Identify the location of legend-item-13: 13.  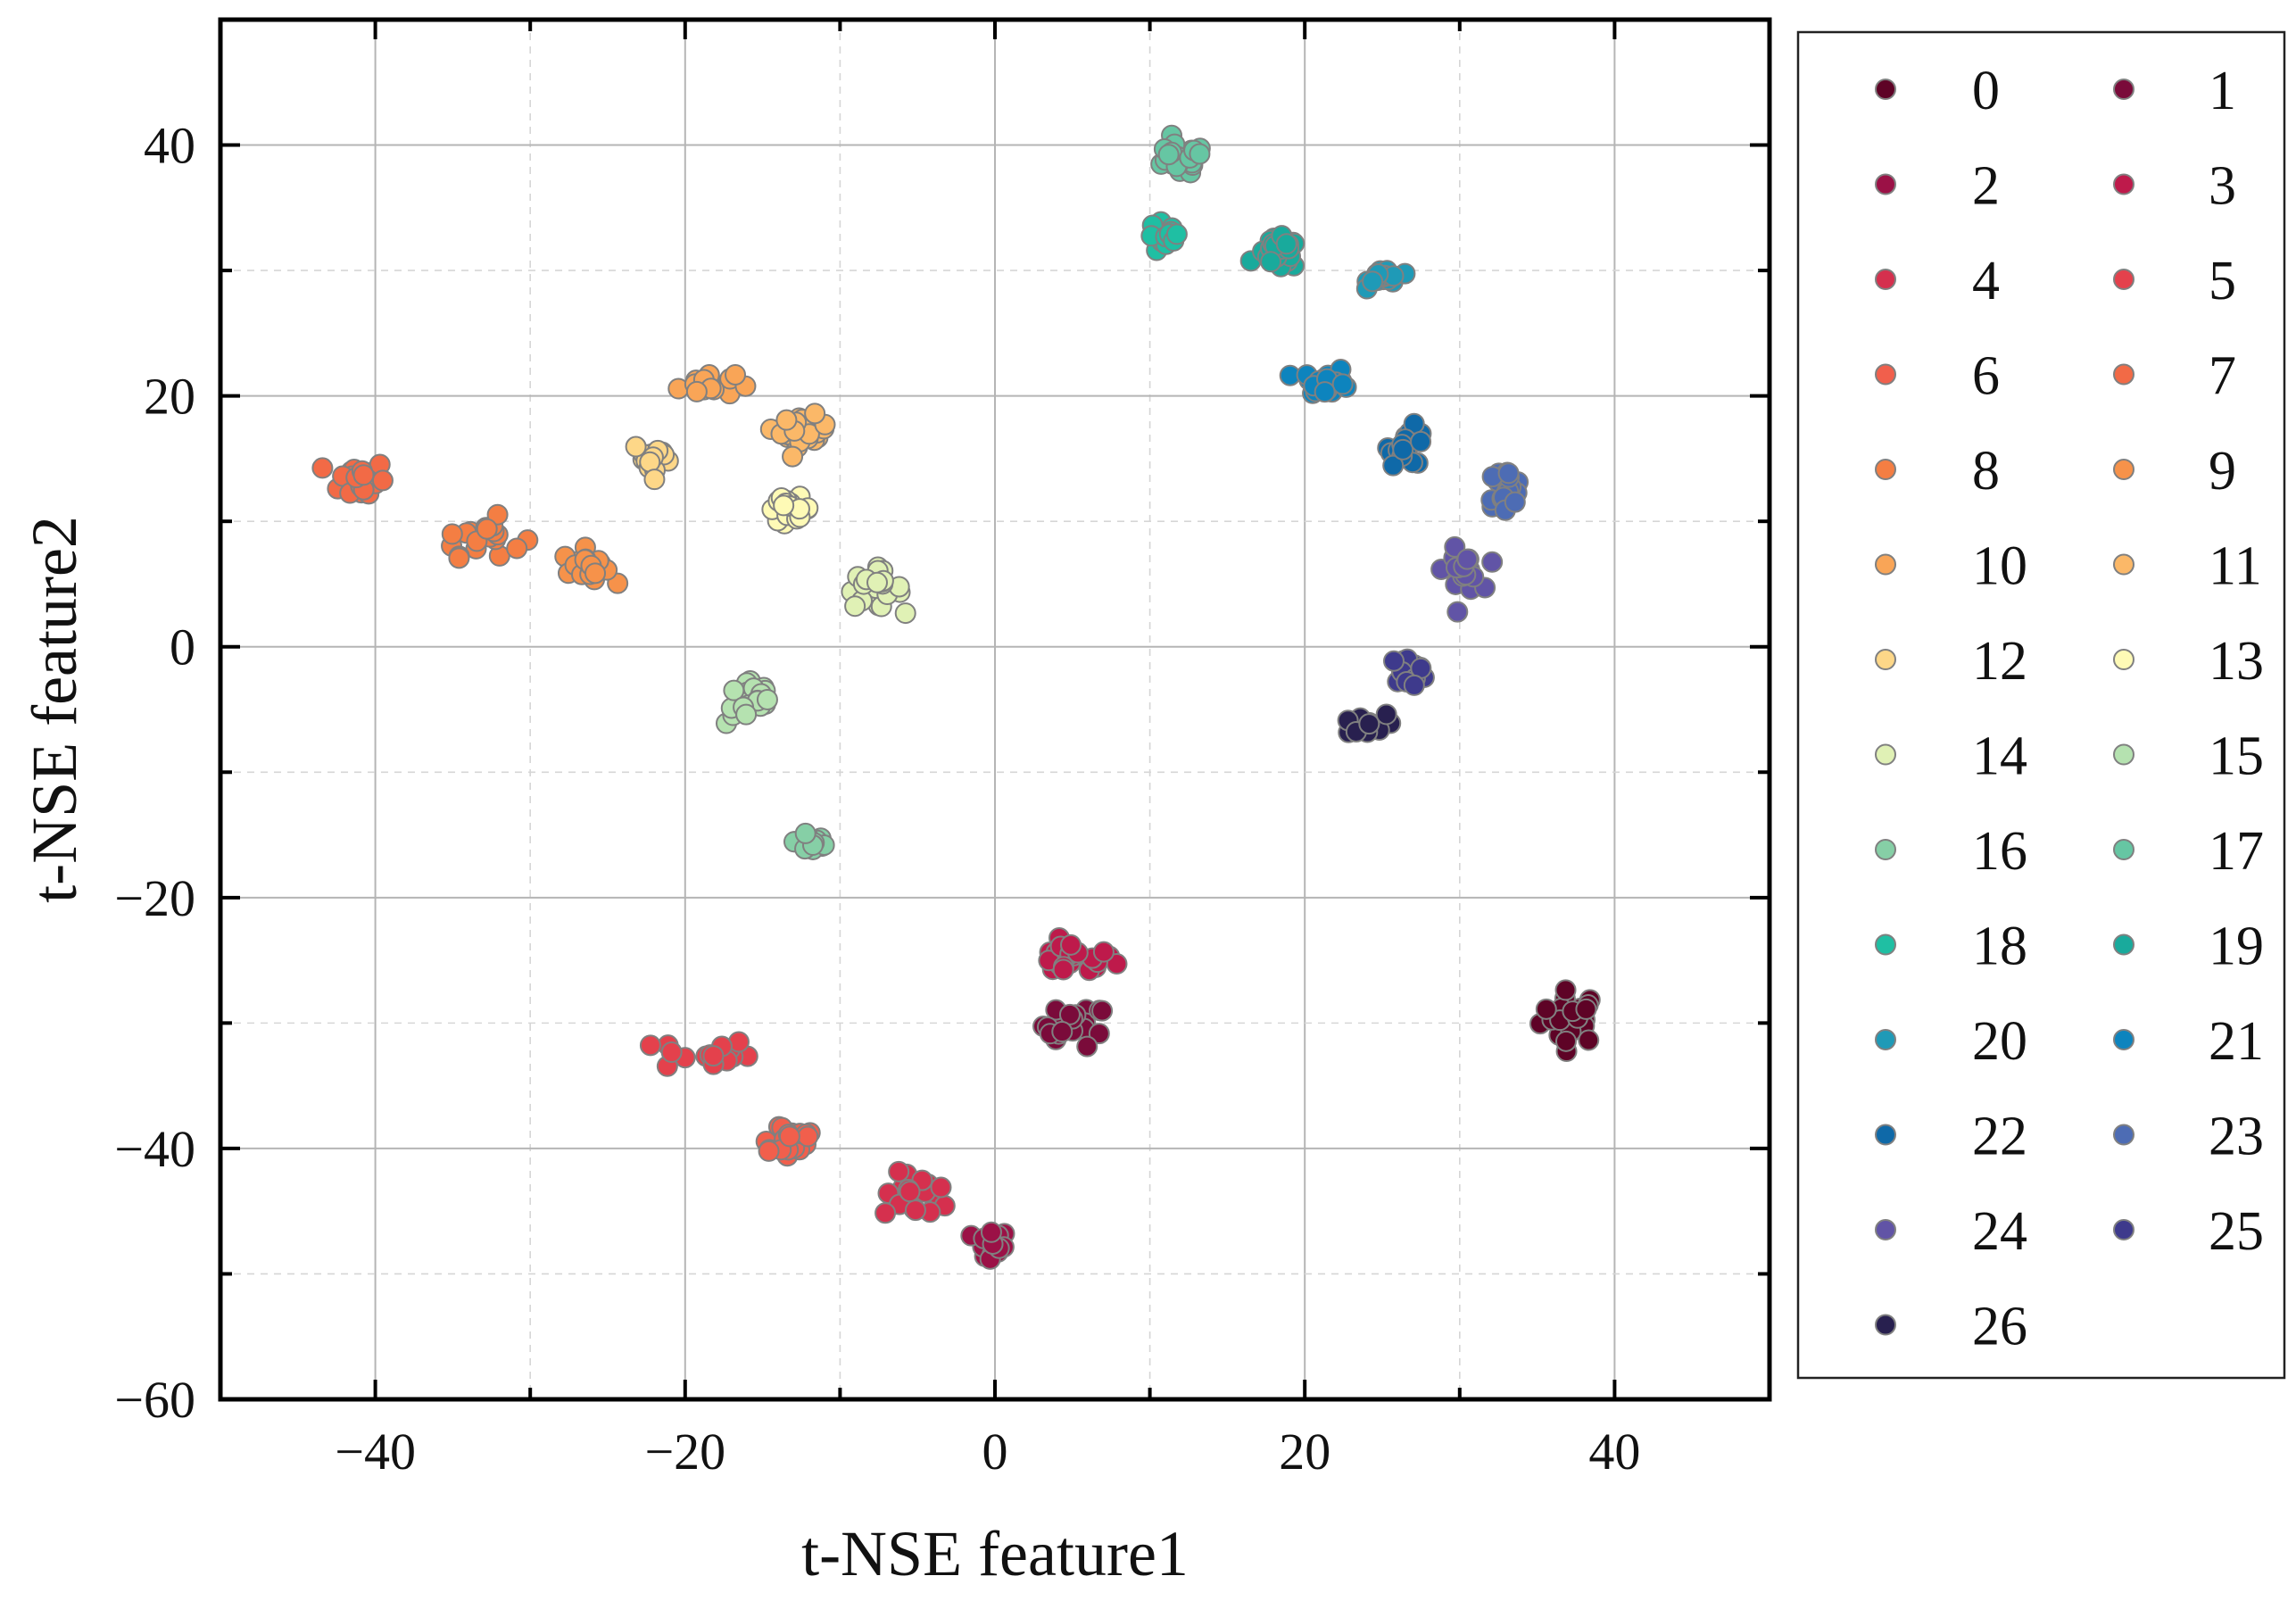
(2188, 661).